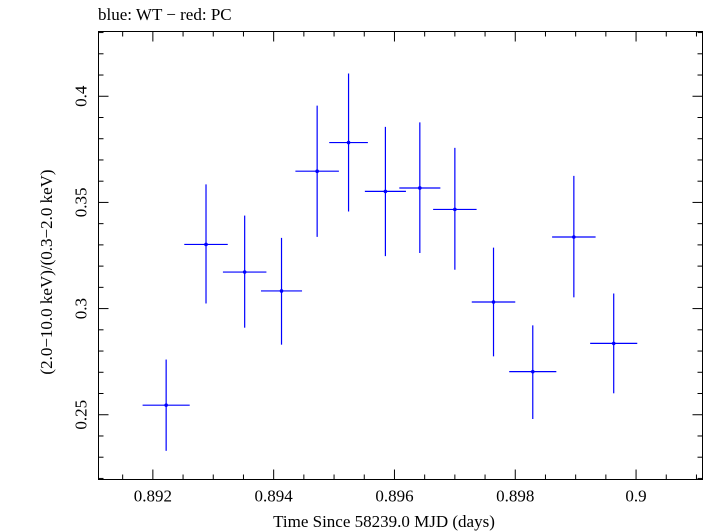 Image resolution: width=705 pixels, height=532 pixels. Describe the element at coordinates (635, 496) in the screenshot. I see `x-tick-label: 0.9` at that location.